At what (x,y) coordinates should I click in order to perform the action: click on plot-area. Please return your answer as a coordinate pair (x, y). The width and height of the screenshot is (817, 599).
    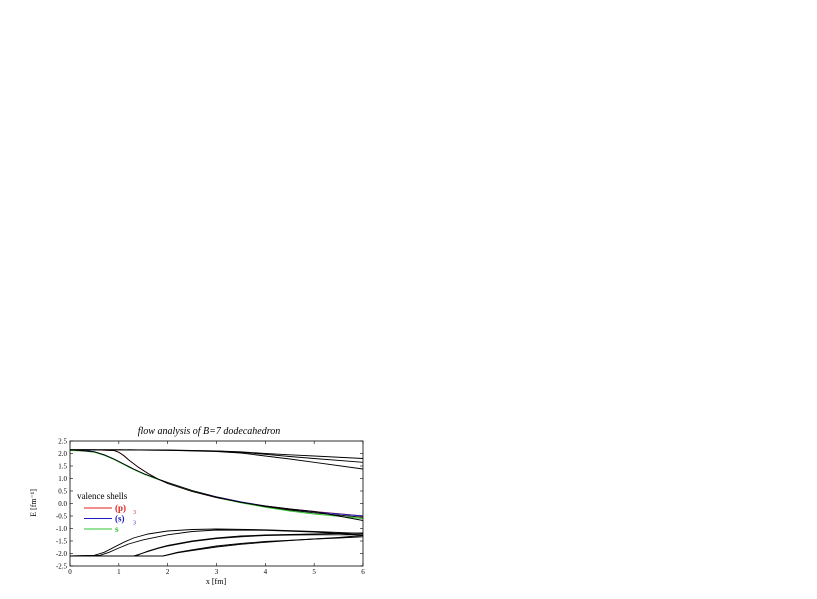
    Looking at the image, I should click on (216, 503).